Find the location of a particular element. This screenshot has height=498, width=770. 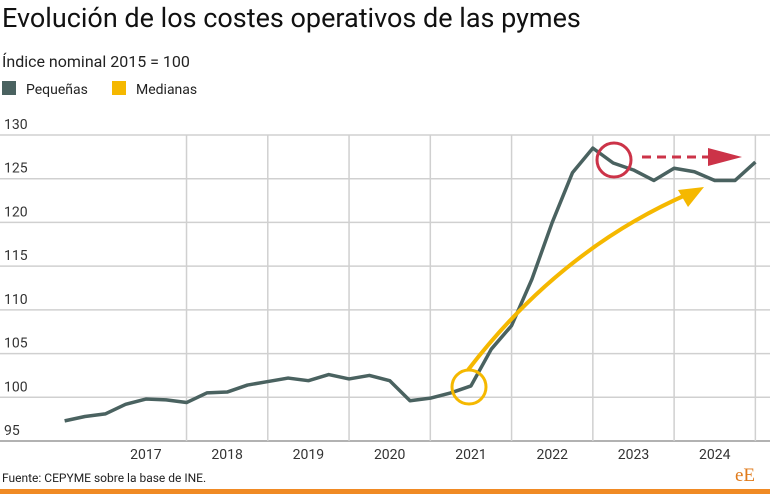

x-tick-label: 2022 is located at coordinates (552, 455).